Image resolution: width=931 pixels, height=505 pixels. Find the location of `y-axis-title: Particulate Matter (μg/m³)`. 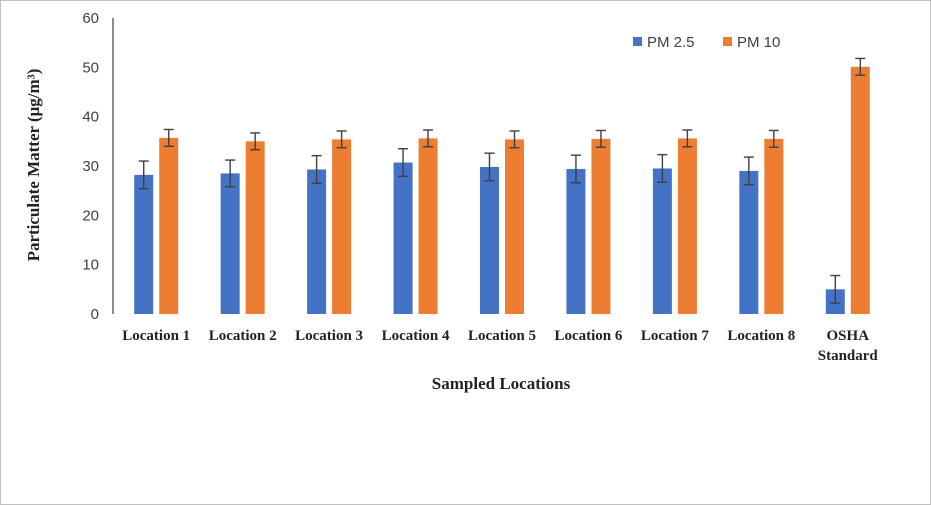

y-axis-title: Particulate Matter (μg/m³) is located at coordinates (33, 165).